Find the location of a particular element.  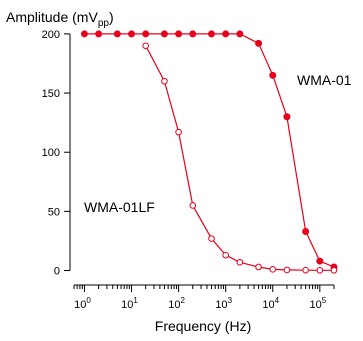

x-tick-label: 10² is located at coordinates (176, 303).